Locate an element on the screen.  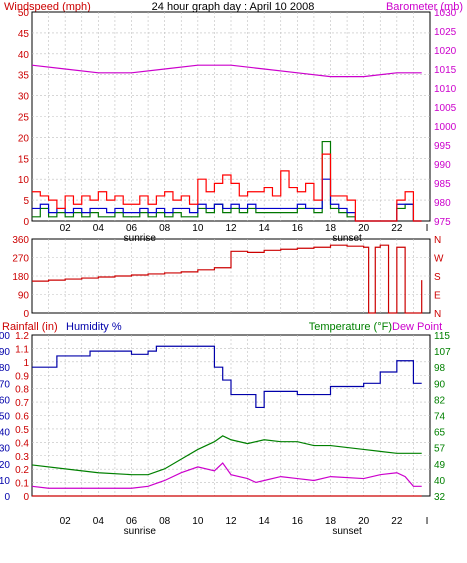
humidity-y-tick-8: 80 is located at coordinates (5, 368).